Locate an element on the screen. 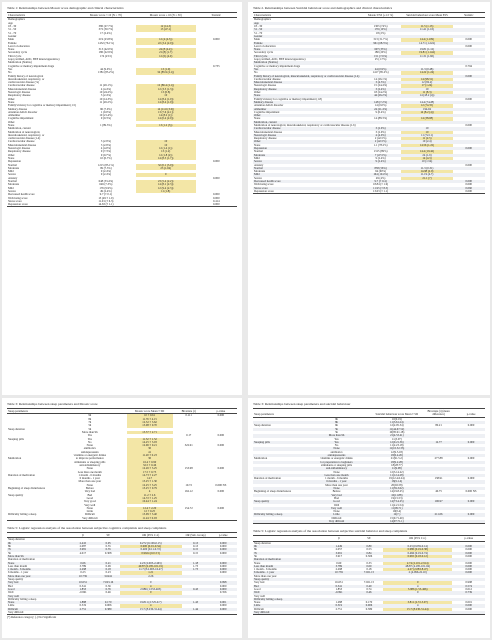 The height and width of the screenshot is (640, 492). table-row: 8h 2.087 0.55 0.900 (0.01-0.34) 0.13 0.000 is located at coordinates (122, 547).